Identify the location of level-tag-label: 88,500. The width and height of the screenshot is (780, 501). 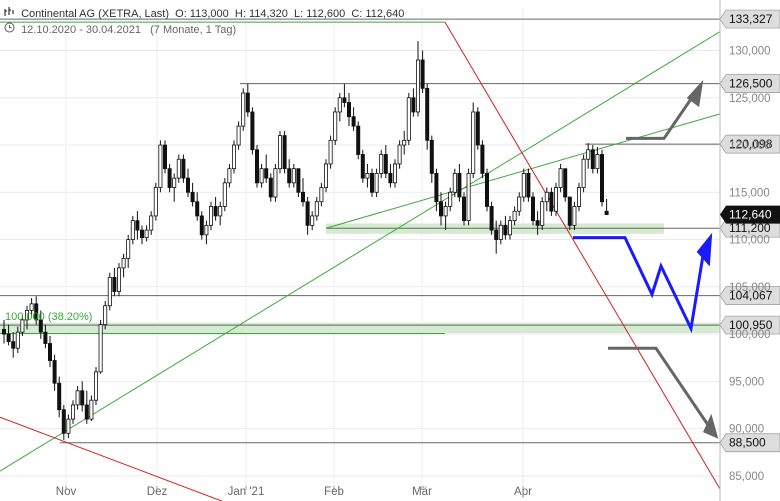
(747, 443).